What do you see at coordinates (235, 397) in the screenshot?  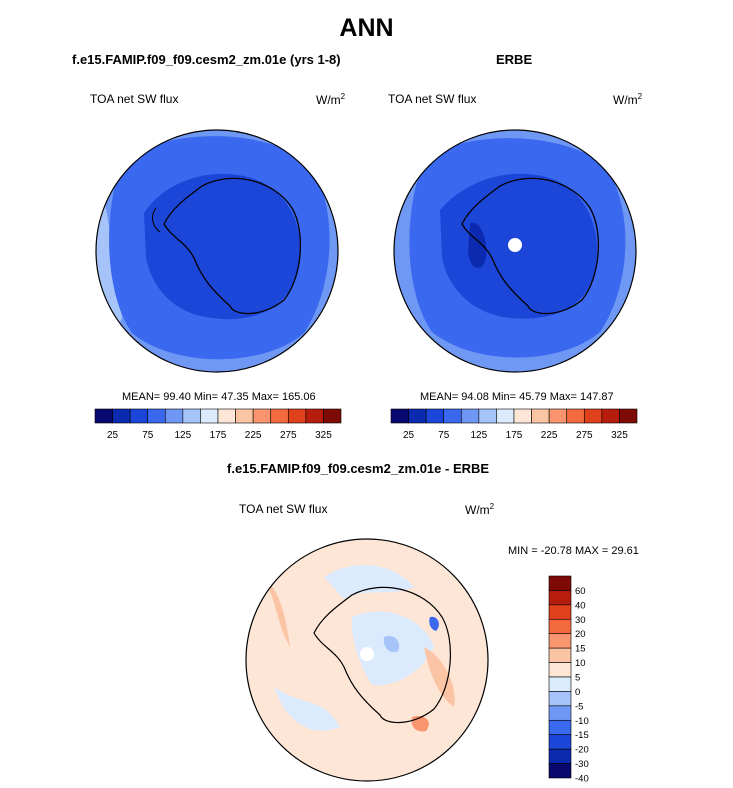 I see `panel1-min-value: 47.35` at bounding box center [235, 397].